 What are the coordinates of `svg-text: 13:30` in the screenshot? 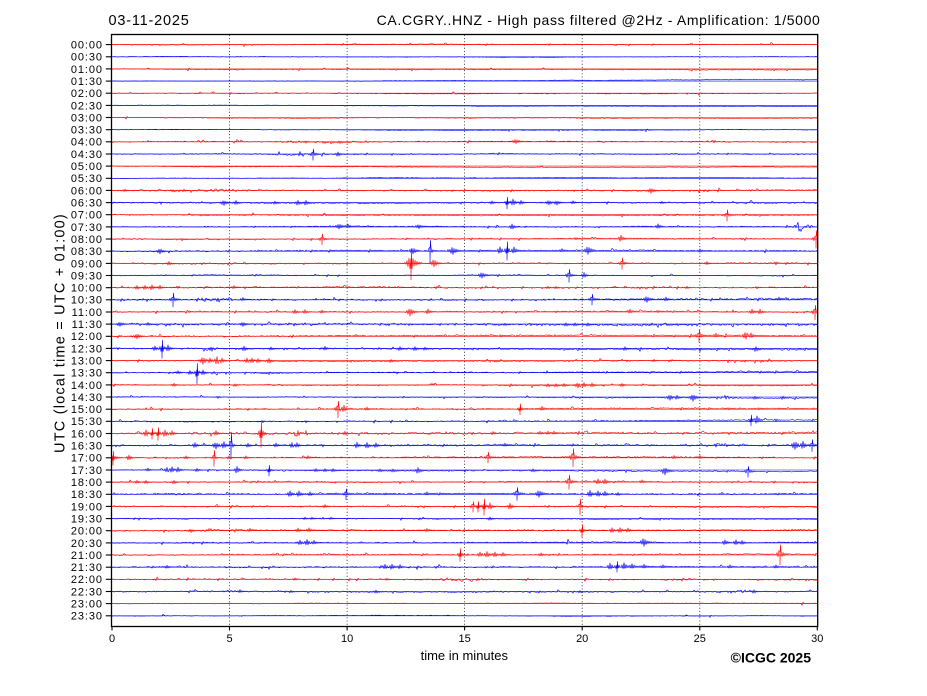 It's located at (87, 374).